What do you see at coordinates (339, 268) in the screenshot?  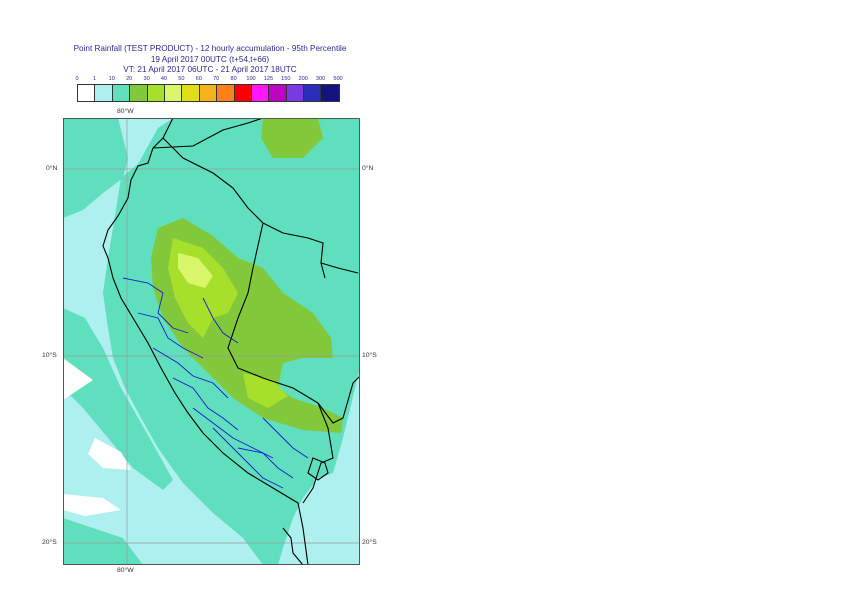 I see `brazil-border-north` at bounding box center [339, 268].